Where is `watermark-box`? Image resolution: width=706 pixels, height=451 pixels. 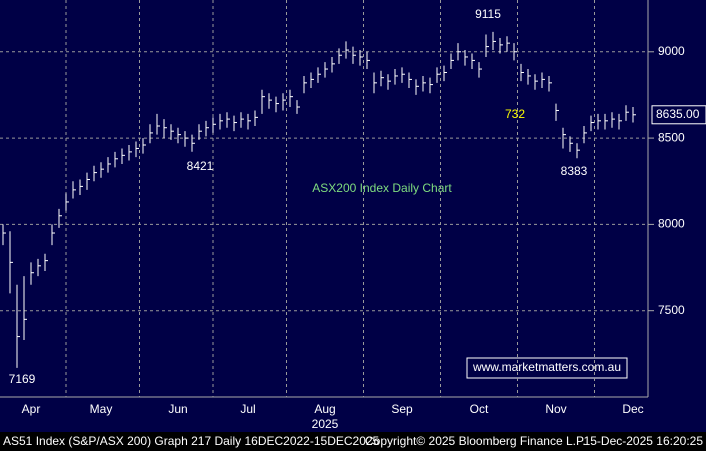 watermark-box is located at coordinates (547, 368).